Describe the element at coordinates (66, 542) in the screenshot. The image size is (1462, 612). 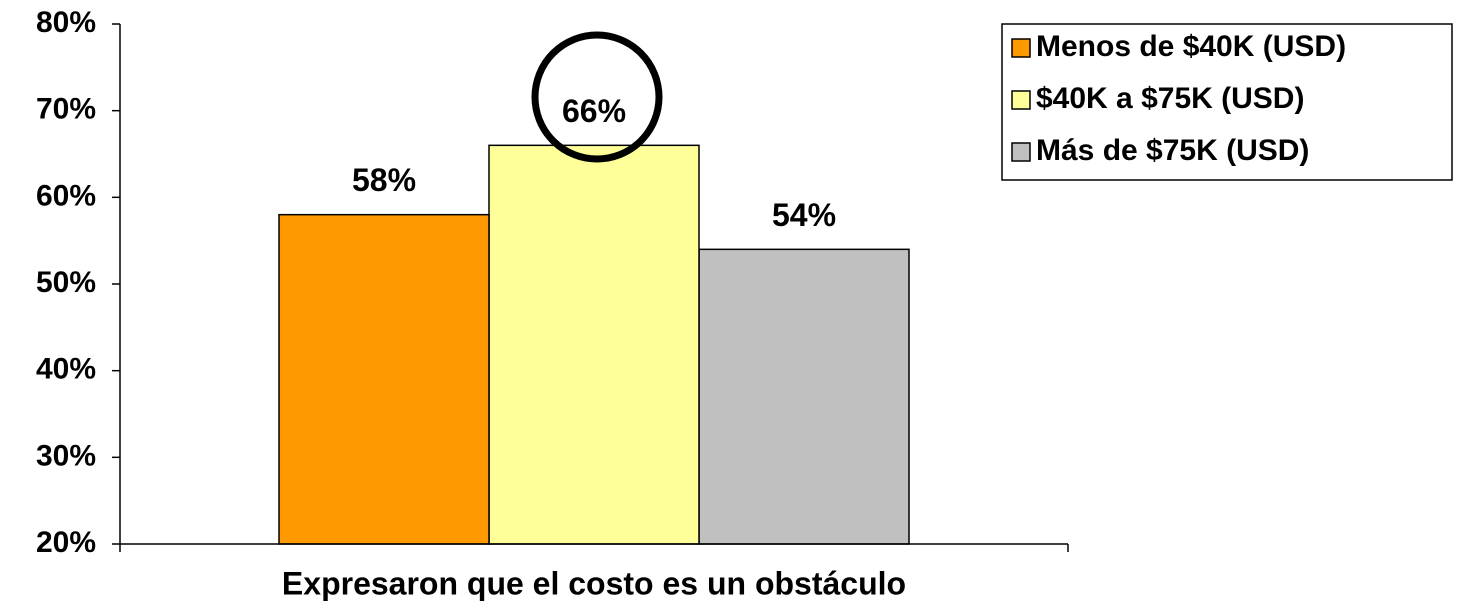
I see `y-tick-label: 20%` at that location.